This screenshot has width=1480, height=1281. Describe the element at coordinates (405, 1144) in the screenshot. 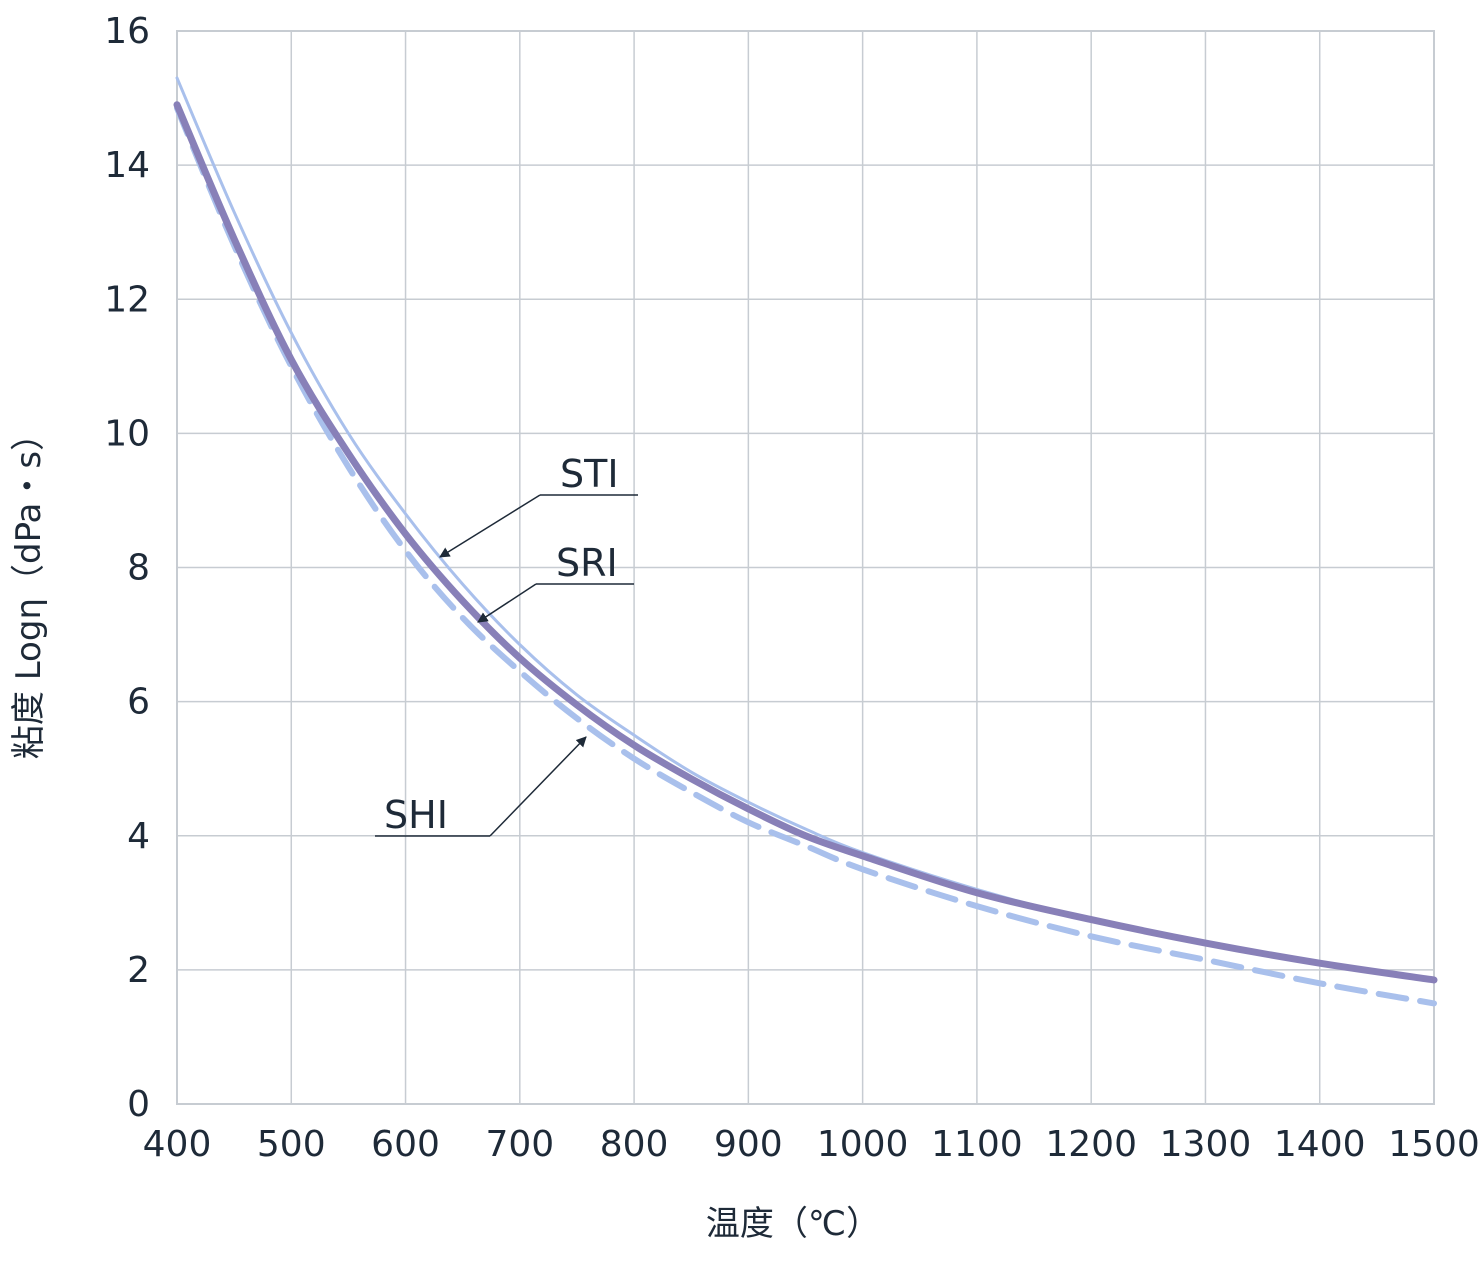

I see `x-tick-label: 600` at that location.